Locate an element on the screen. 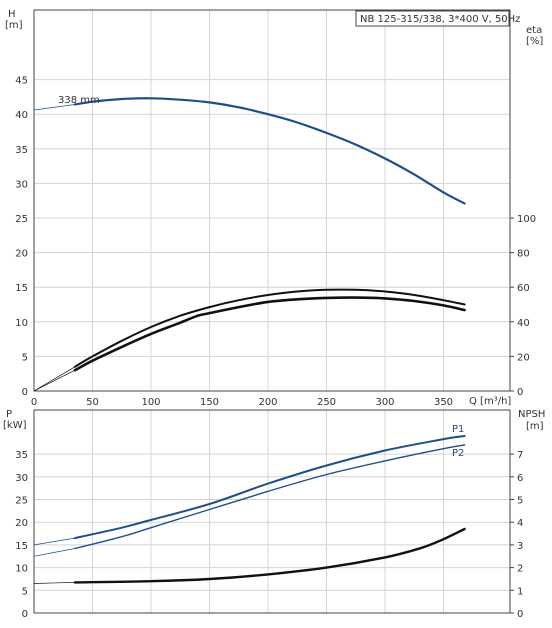 This screenshot has height=628, width=552. top-left-y-tick-label: 0 is located at coordinates (25, 392).